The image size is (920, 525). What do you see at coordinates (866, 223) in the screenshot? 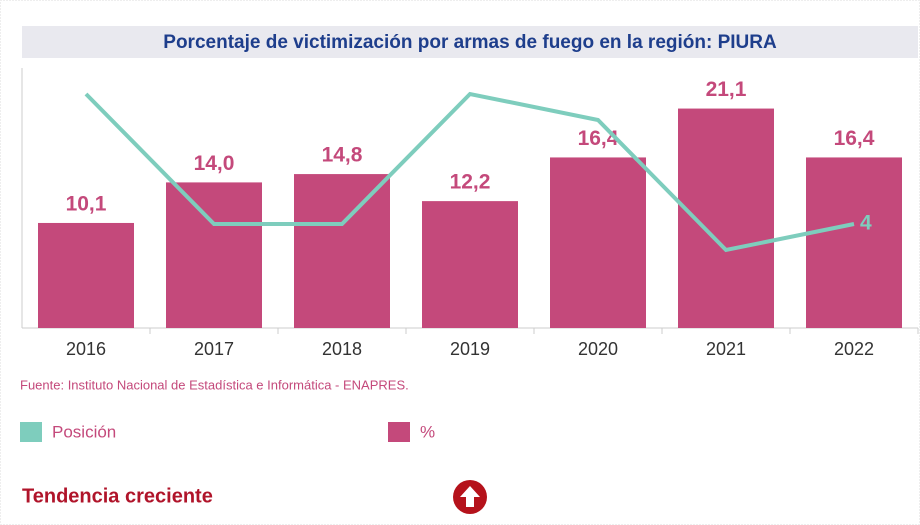
I see `line-value-label: 4` at bounding box center [866, 223].